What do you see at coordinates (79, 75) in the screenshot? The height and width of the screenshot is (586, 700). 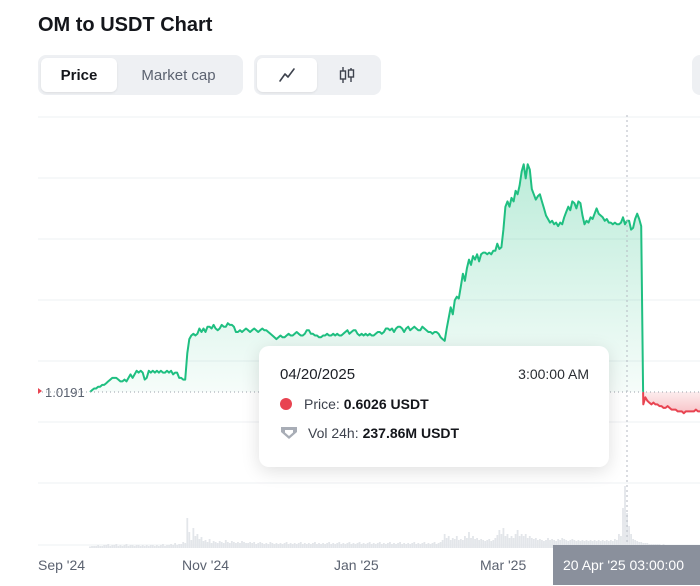 I see `tab-price: Price` at bounding box center [79, 75].